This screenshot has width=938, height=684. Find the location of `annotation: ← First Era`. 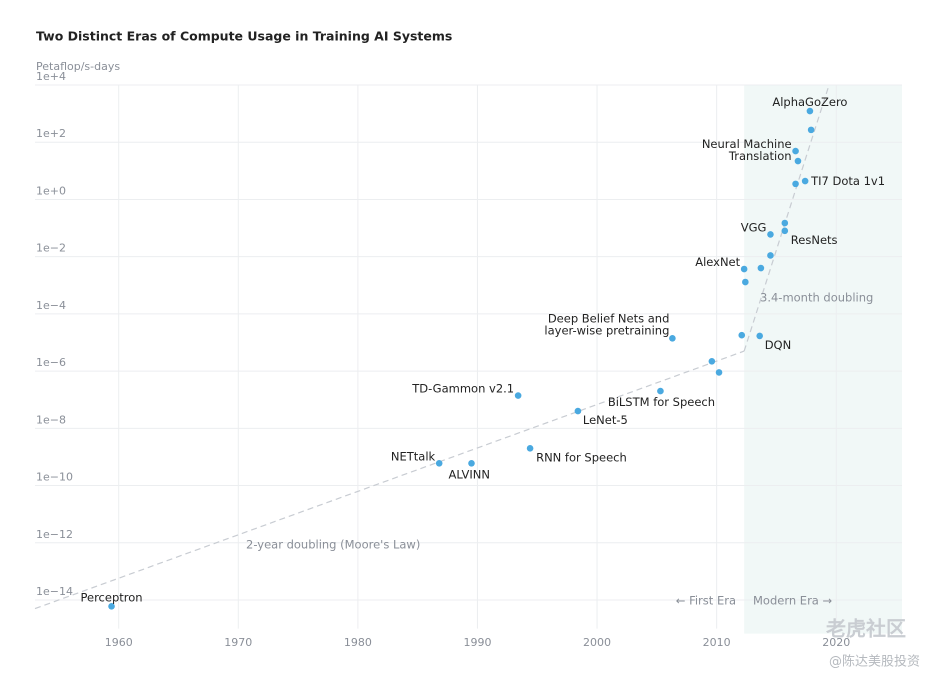

annotation: ← First Era is located at coordinates (706, 601).